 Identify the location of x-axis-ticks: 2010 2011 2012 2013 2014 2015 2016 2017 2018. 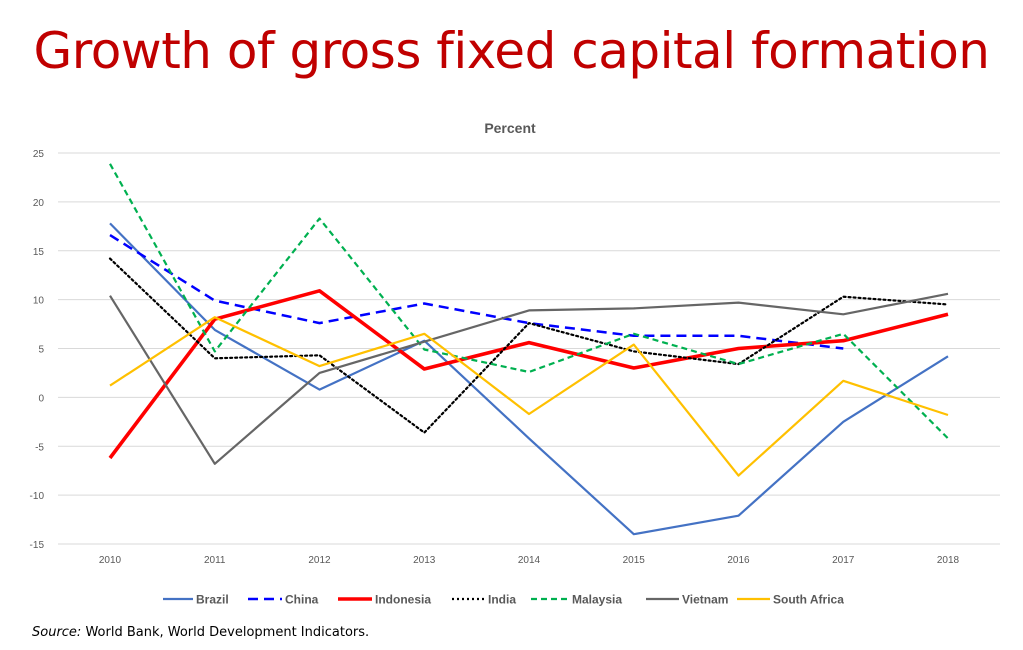
(529, 560).